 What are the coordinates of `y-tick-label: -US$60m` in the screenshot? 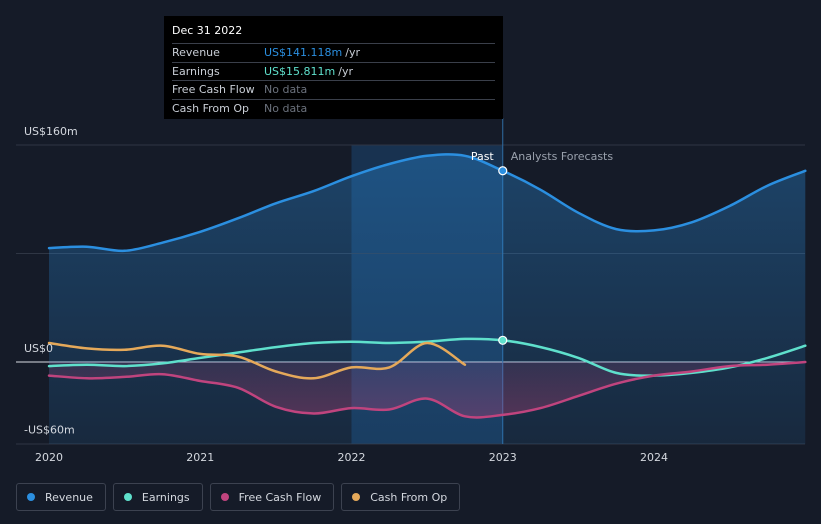 It's located at (49, 429).